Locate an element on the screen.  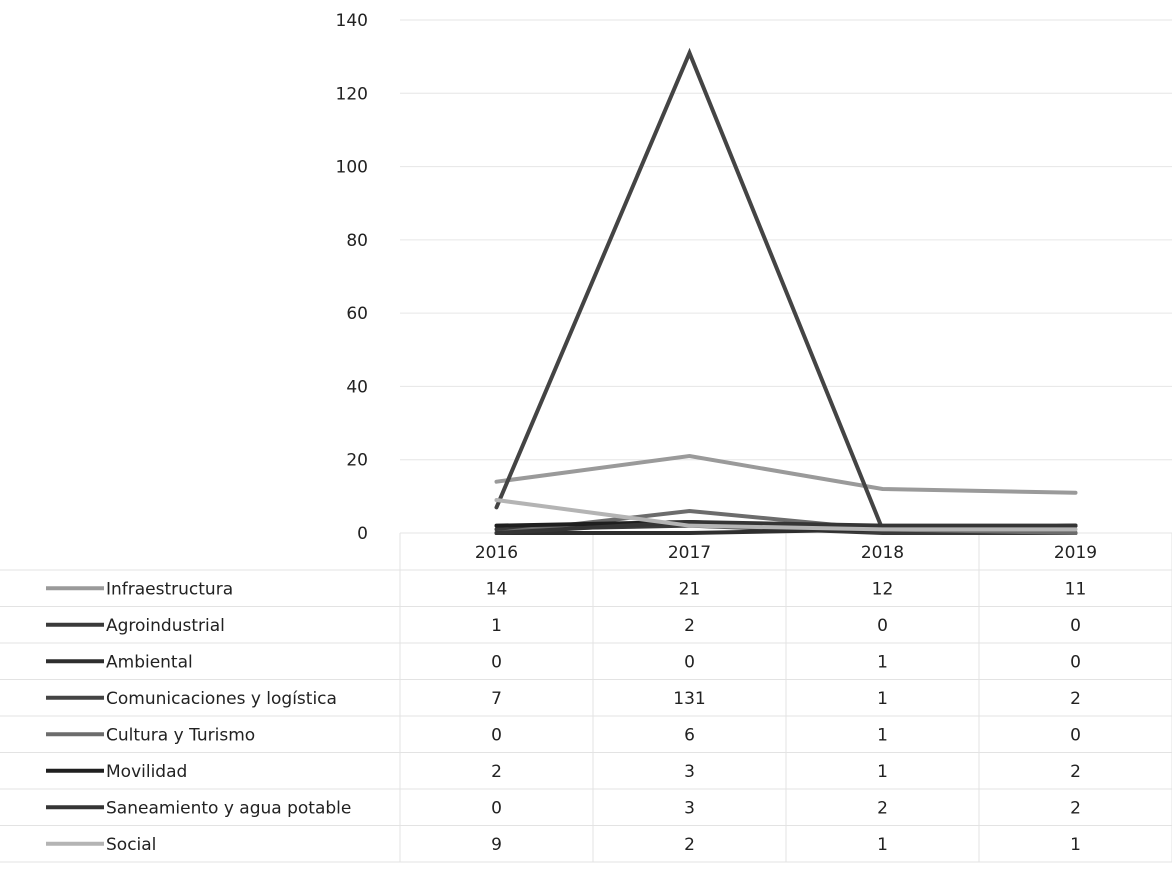
table-row: Cultura y Turismo 0 6 1 0 is located at coordinates (563, 735).